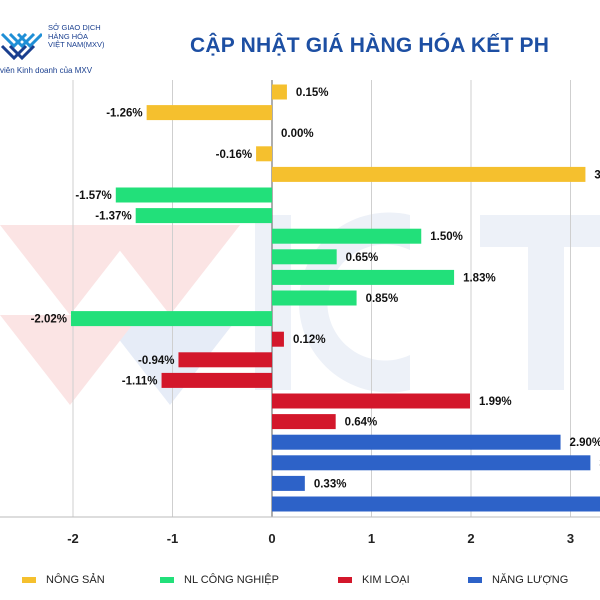  I want to click on x-tick-label: 1, so click(371, 538).